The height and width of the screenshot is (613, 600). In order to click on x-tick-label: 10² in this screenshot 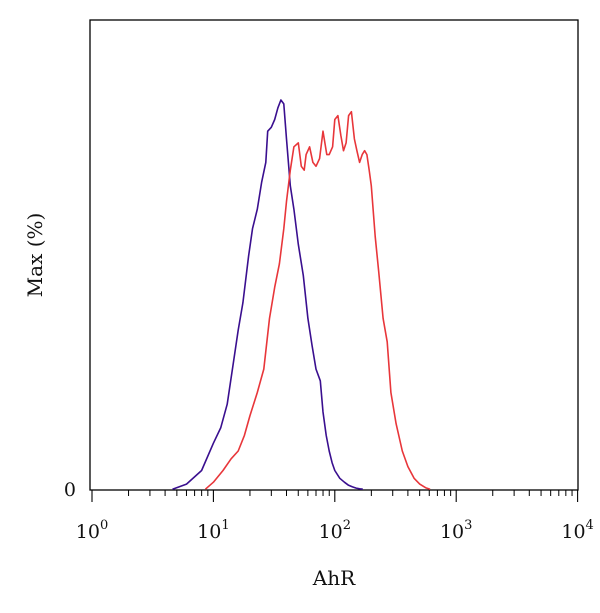, I will do `click(335, 530)`.